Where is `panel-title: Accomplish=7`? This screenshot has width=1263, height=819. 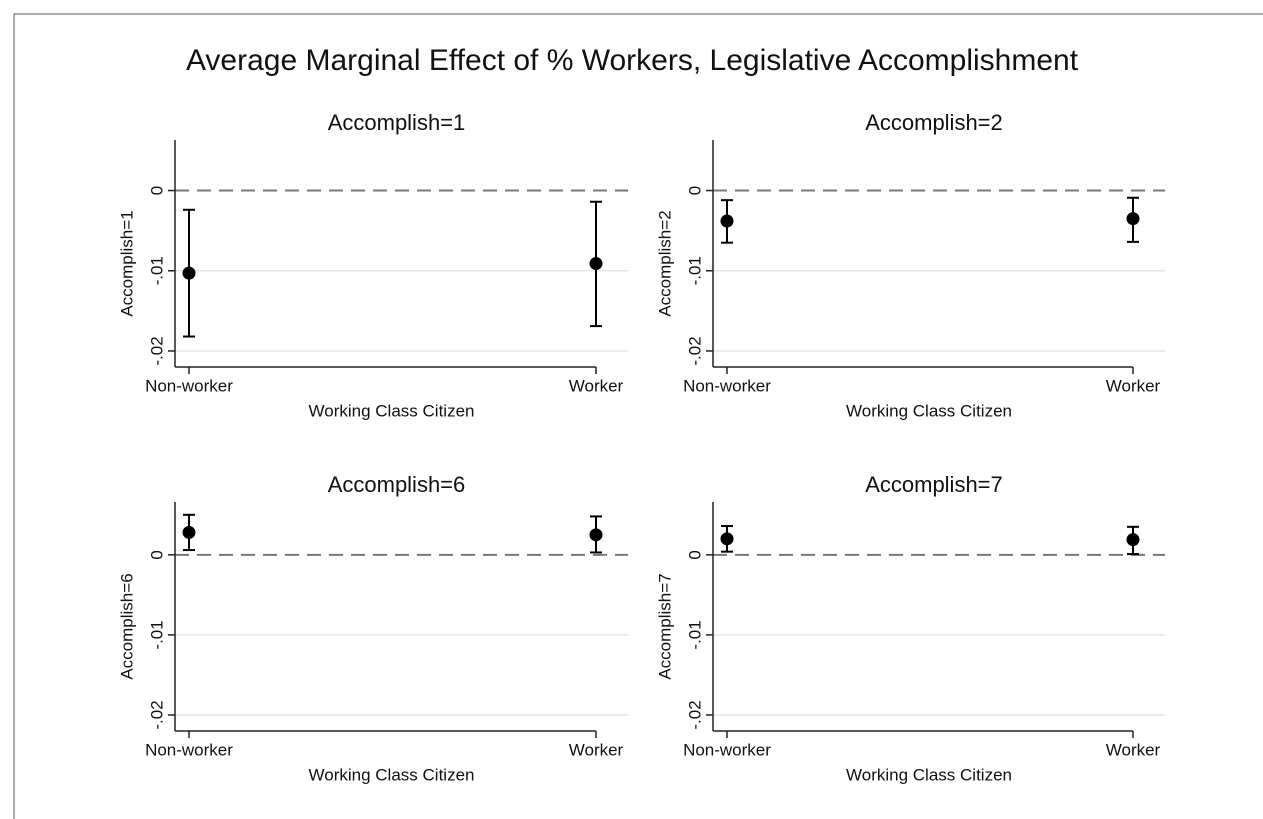 panel-title: Accomplish=7 is located at coordinates (934, 484).